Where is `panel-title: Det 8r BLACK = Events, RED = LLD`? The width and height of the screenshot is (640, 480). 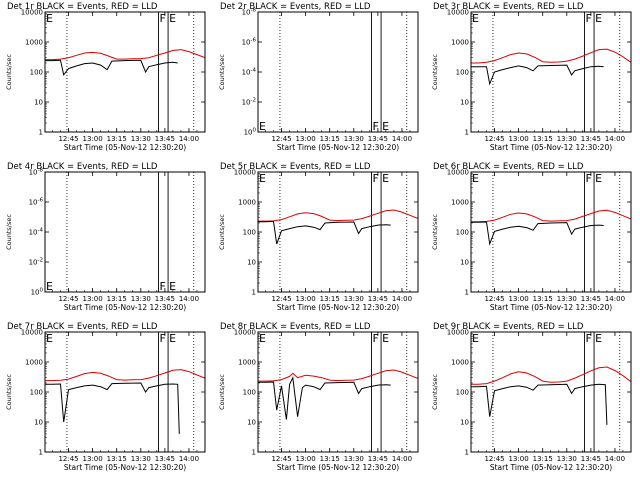
panel-title: Det 8r BLACK = Events, RED = LLD is located at coordinates (295, 327).